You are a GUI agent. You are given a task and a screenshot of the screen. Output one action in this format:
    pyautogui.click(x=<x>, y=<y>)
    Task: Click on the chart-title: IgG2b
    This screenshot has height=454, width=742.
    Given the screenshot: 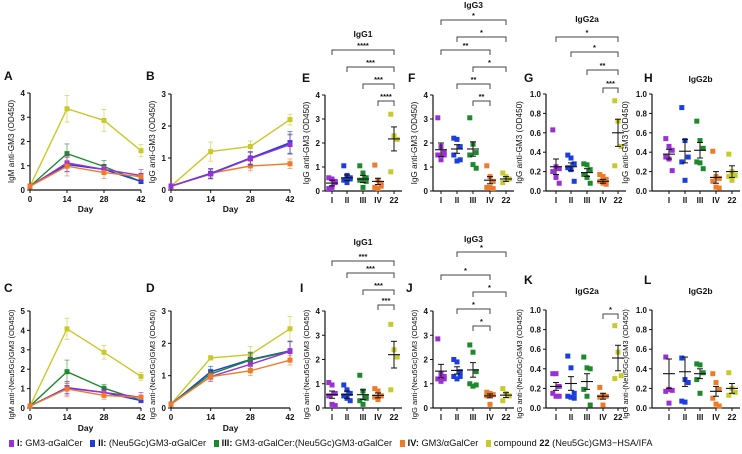 What is the action you would take?
    pyautogui.click(x=700, y=79)
    